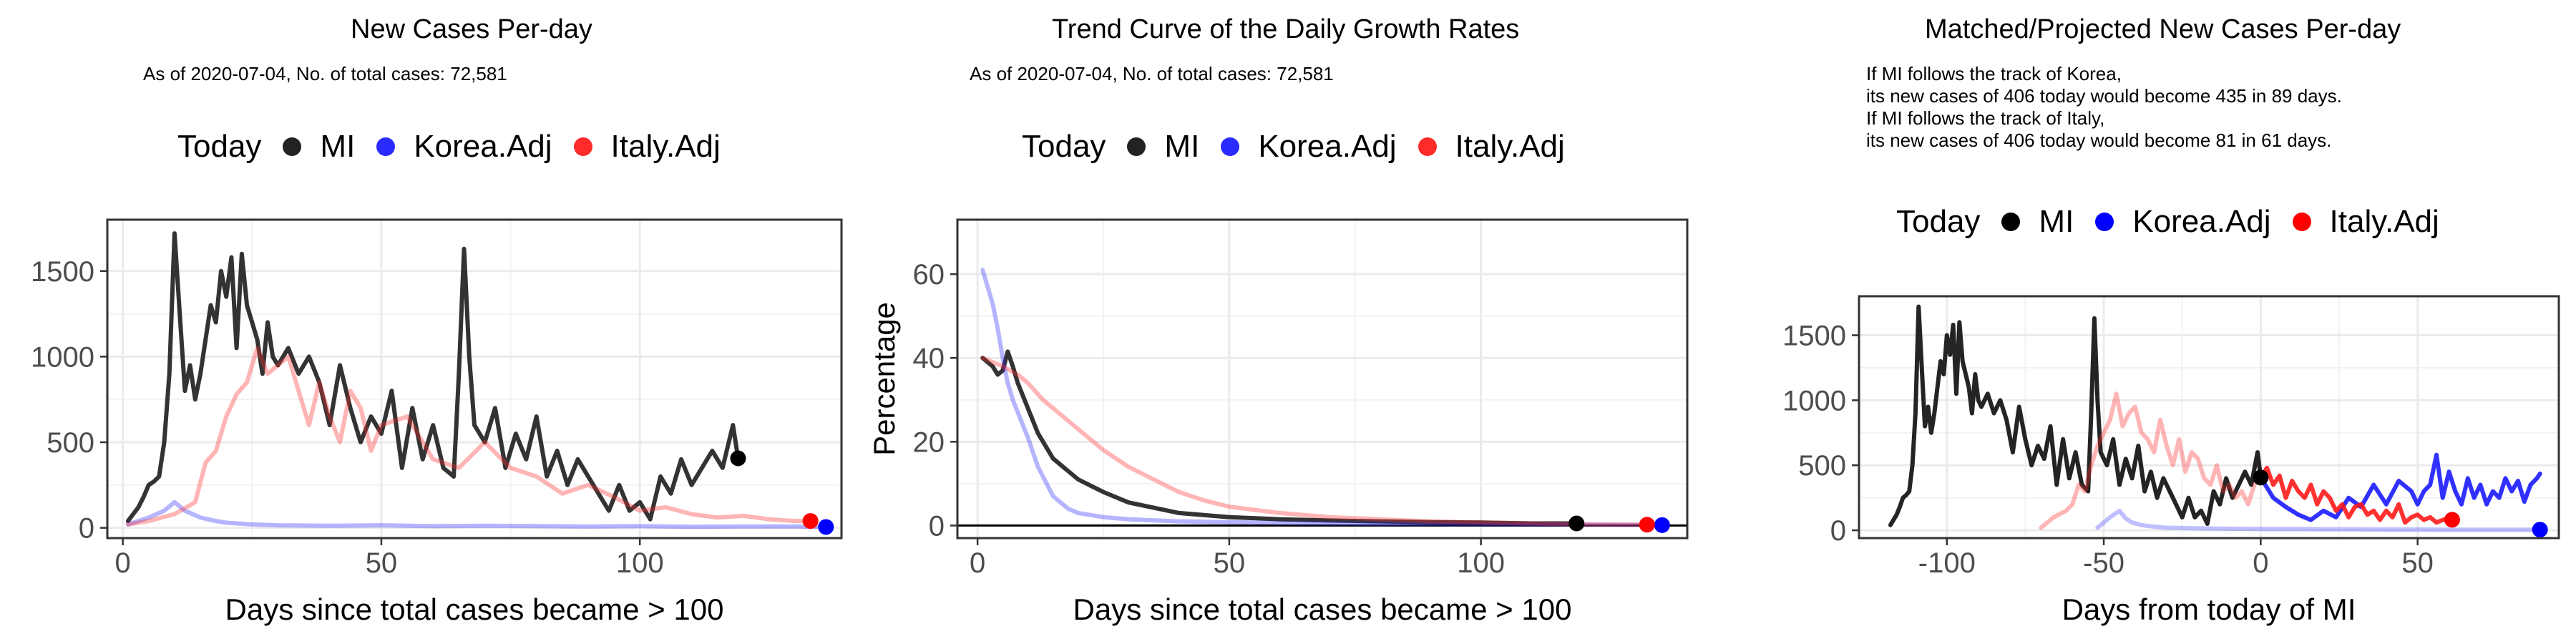  What do you see at coordinates (929, 358) in the screenshot?
I see `y-tick-label: 40` at bounding box center [929, 358].